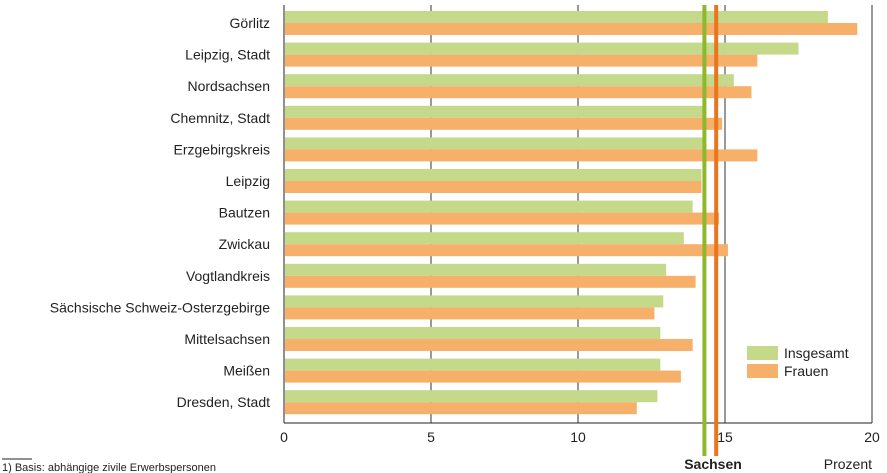  I want to click on category-label: Leipzig, Stadt, so click(227, 55).